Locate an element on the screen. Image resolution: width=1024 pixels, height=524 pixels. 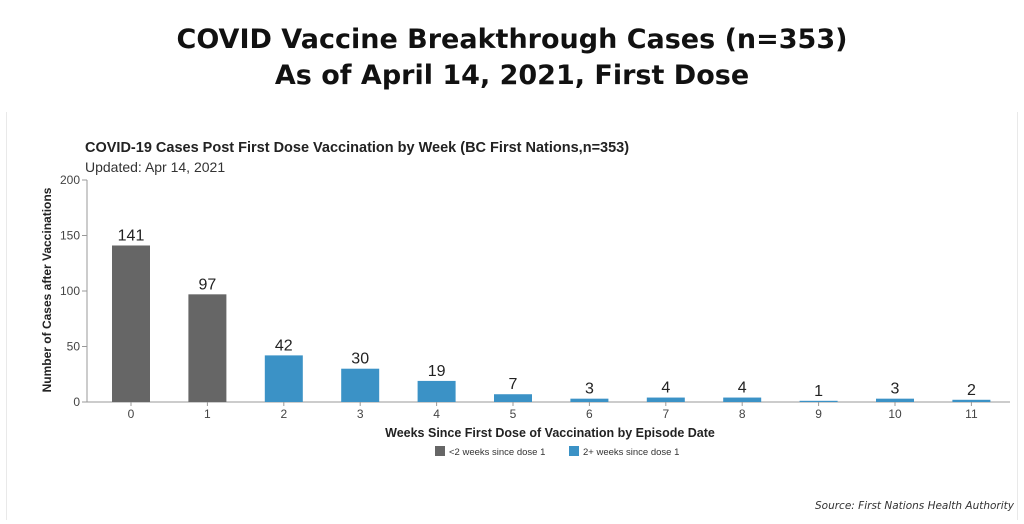
bar-value-label: 97 is located at coordinates (208, 284).